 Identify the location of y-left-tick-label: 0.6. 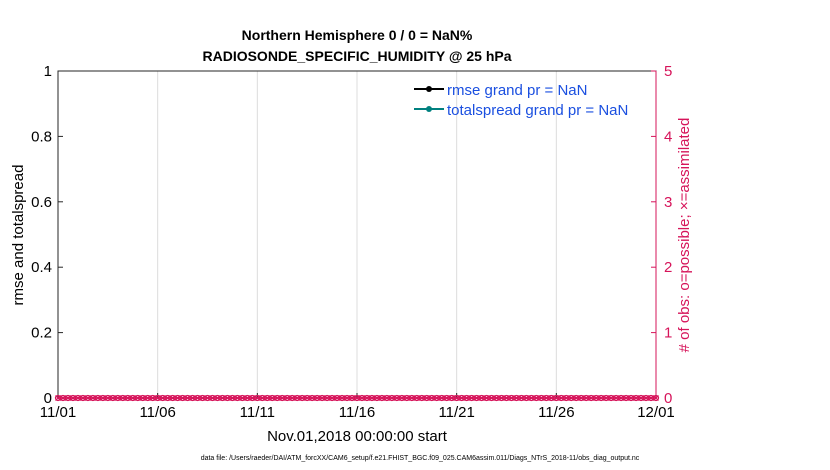
(41, 202).